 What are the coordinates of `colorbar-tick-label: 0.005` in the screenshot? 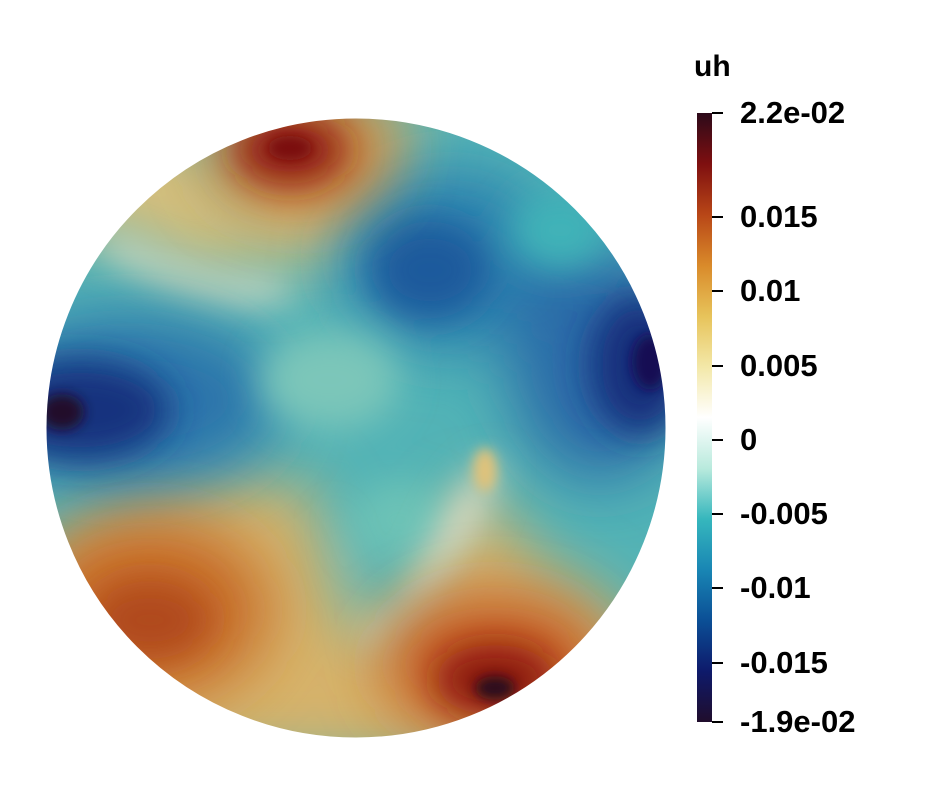 It's located at (779, 365).